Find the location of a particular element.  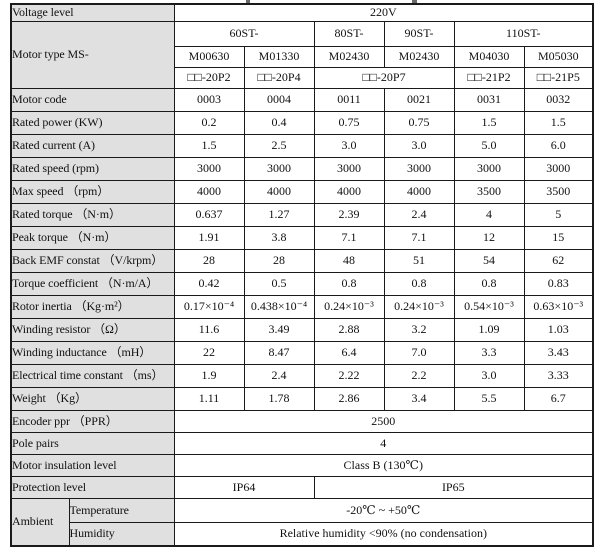

cell-value: 0011 is located at coordinates (349, 99).